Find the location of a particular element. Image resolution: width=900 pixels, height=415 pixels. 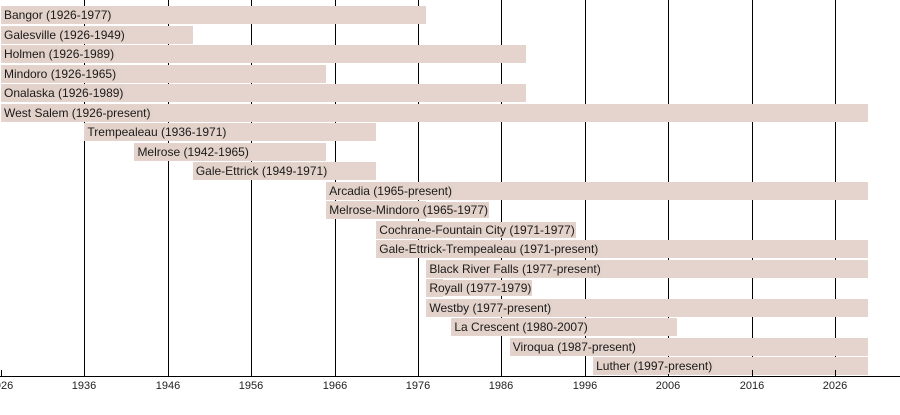

axis-tick-1976 is located at coordinates (418, 373).